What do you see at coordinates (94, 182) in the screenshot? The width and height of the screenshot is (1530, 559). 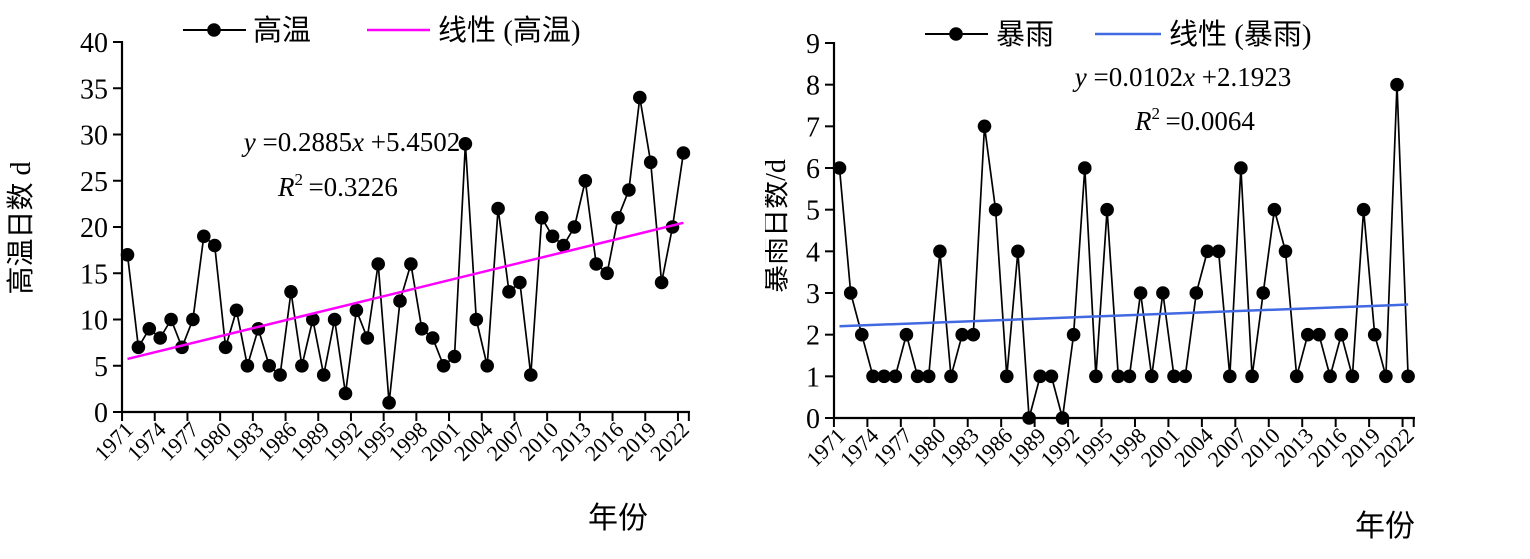 I see `y-tick-label: 25` at bounding box center [94, 182].